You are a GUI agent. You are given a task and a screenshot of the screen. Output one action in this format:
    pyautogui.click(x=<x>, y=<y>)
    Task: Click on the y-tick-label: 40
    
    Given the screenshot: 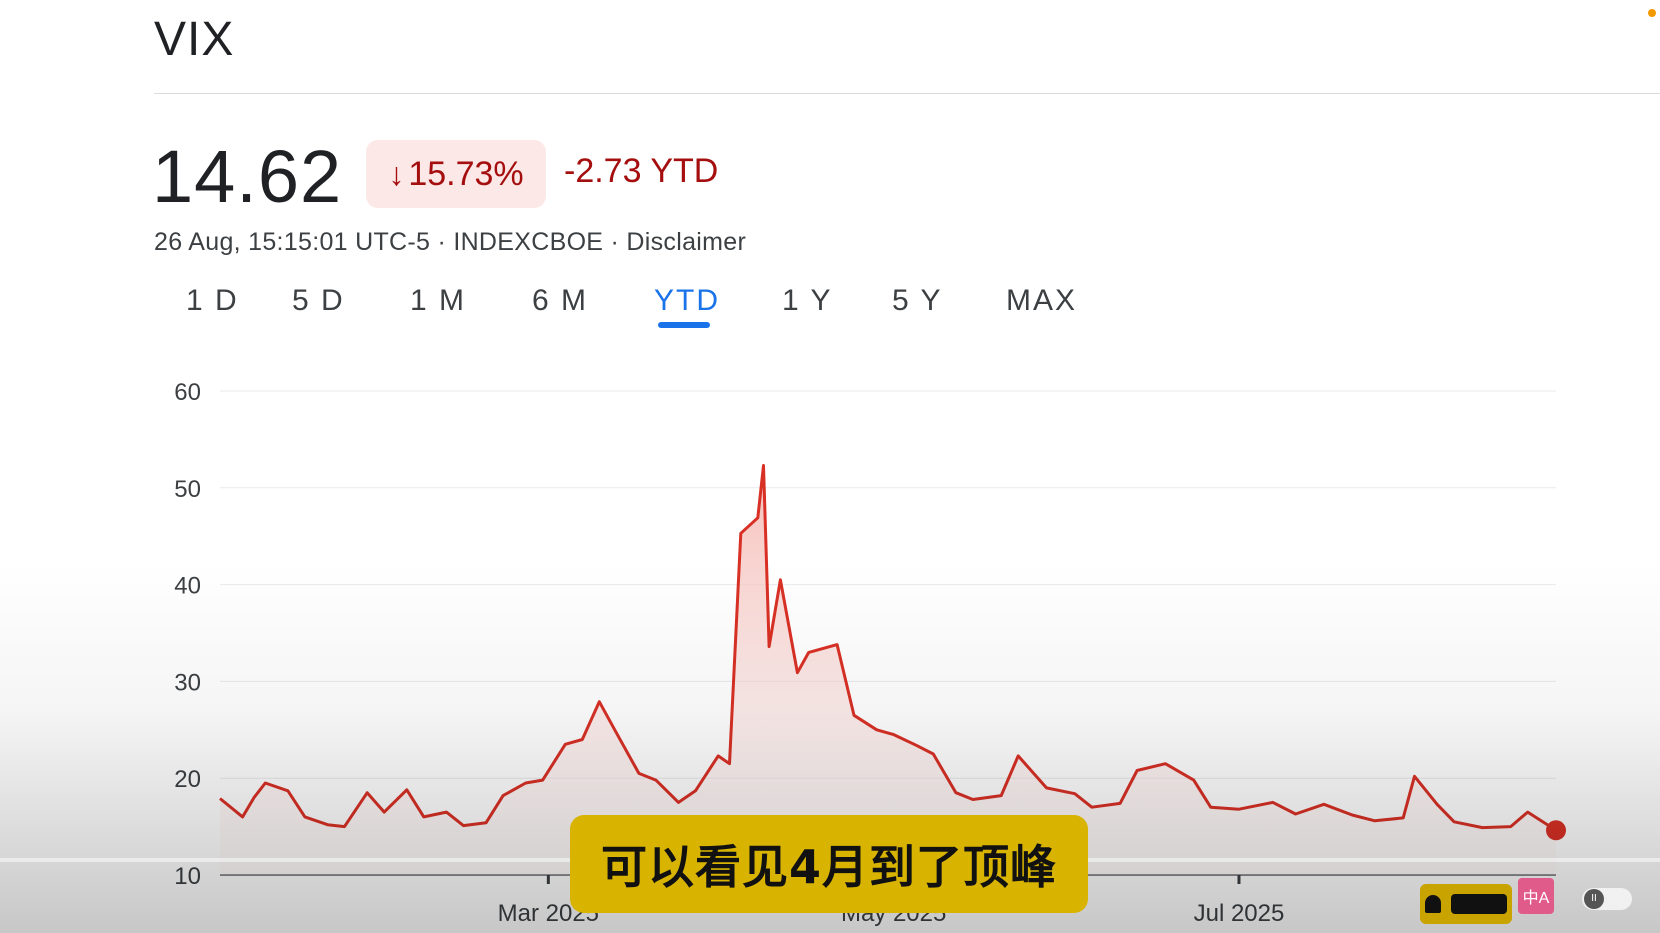 What is the action you would take?
    pyautogui.click(x=187, y=586)
    